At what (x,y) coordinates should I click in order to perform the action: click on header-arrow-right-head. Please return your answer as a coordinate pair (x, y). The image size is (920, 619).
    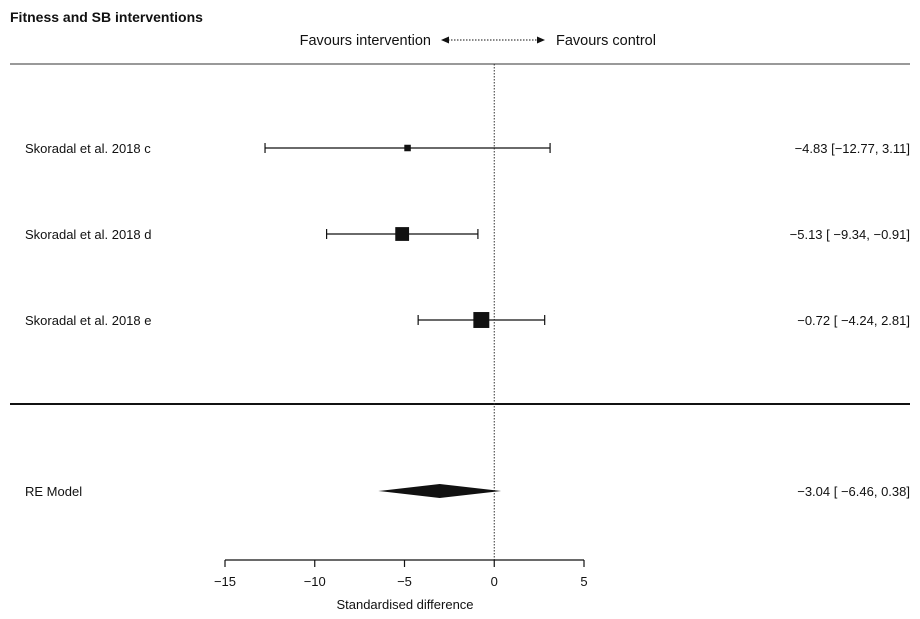
    Looking at the image, I should click on (541, 40).